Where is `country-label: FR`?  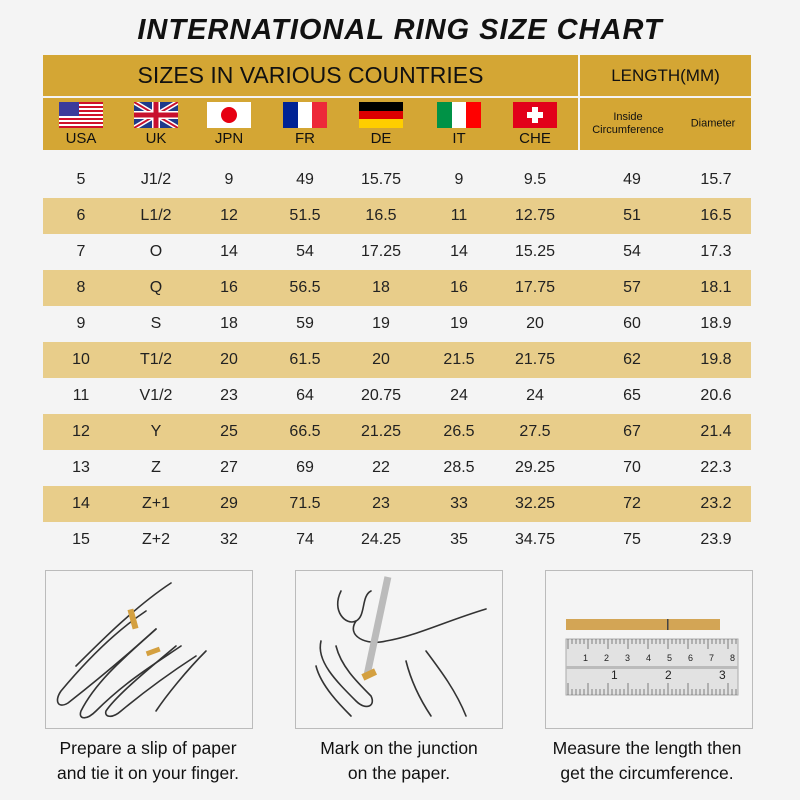 country-label: FR is located at coordinates (305, 138).